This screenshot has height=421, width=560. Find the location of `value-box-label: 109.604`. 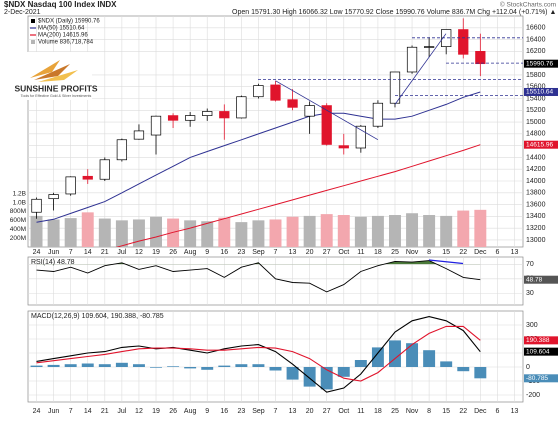

value-box-label: 109.604 is located at coordinates (538, 351).